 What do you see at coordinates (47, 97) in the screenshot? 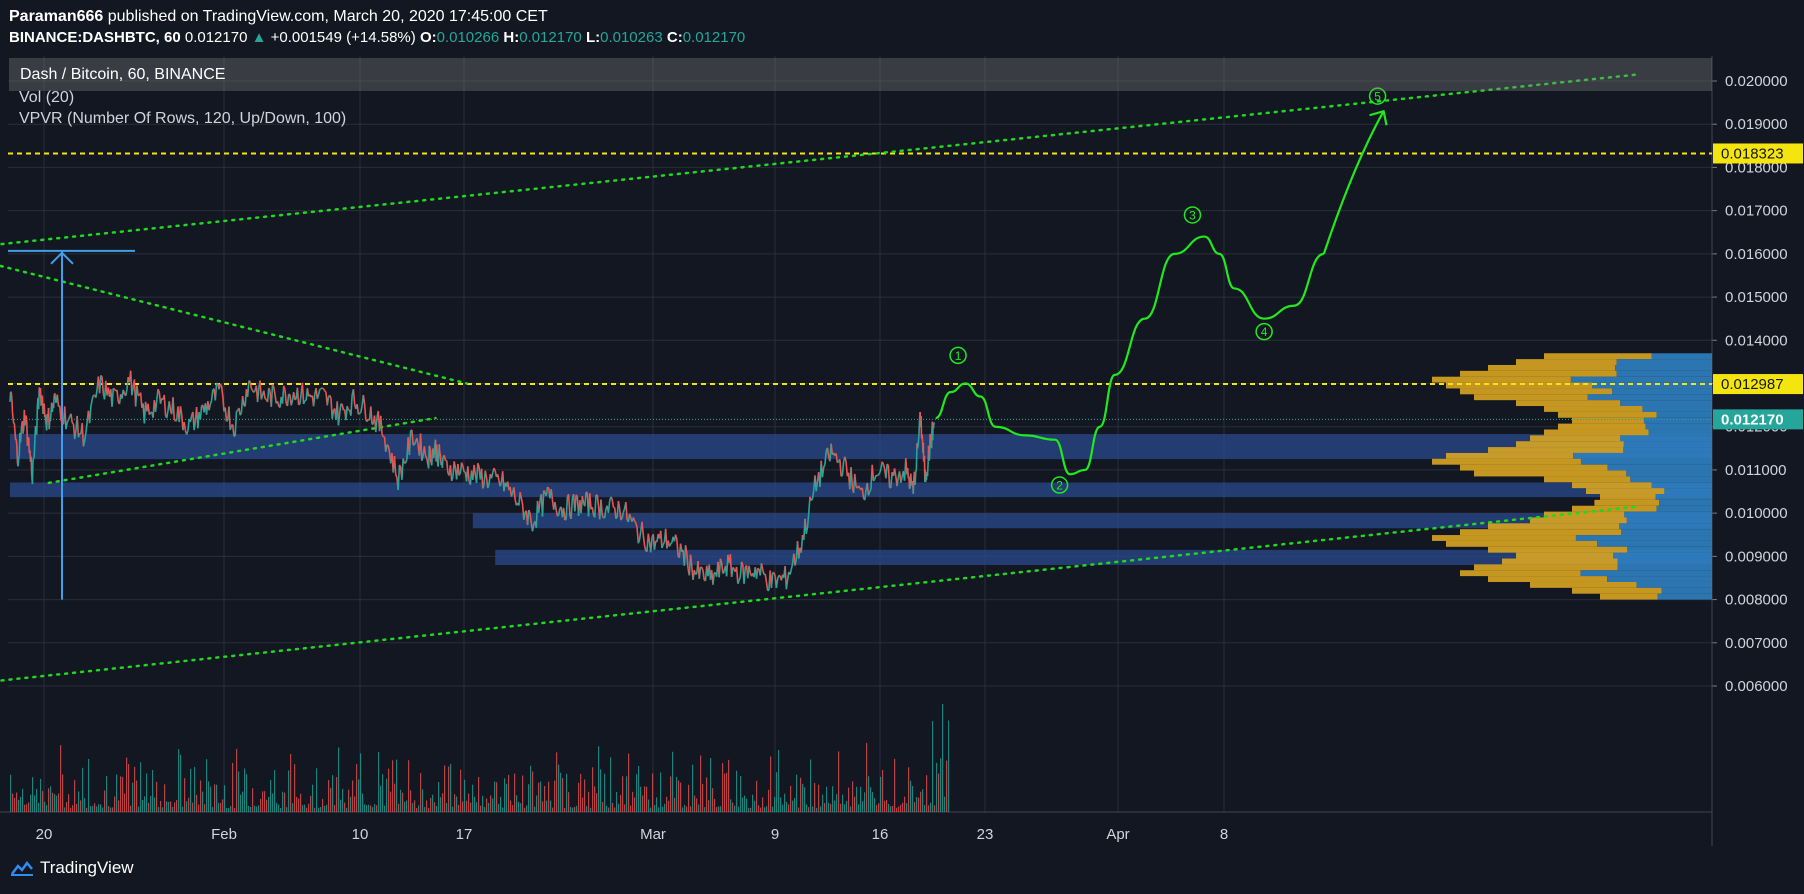
I see `legend-volume: Vol (20)` at bounding box center [47, 97].